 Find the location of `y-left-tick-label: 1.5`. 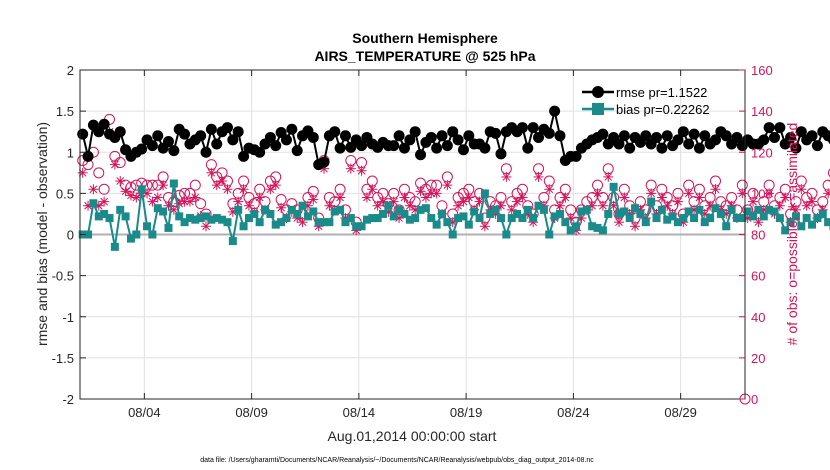

y-left-tick-label: 1.5 is located at coordinates (65, 111).